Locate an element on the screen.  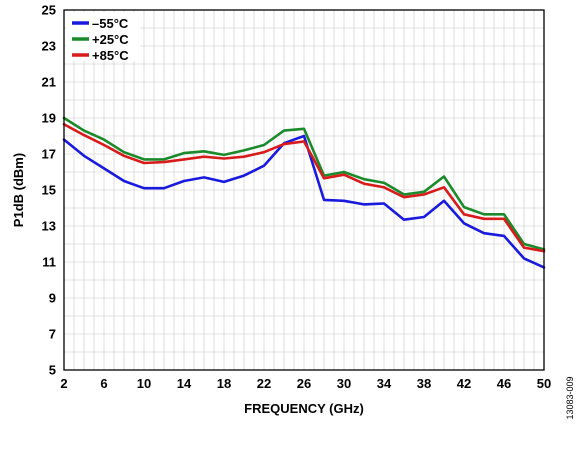
x-tick-labels: 2 6 10 14 18 22 26 30 34 38 42 46 50 is located at coordinates (305, 383).